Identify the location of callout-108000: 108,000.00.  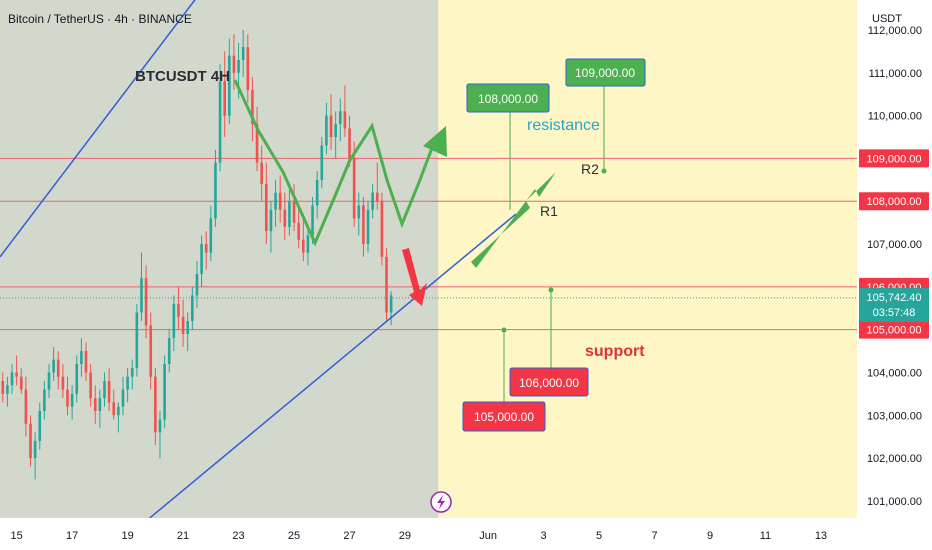
(508, 98).